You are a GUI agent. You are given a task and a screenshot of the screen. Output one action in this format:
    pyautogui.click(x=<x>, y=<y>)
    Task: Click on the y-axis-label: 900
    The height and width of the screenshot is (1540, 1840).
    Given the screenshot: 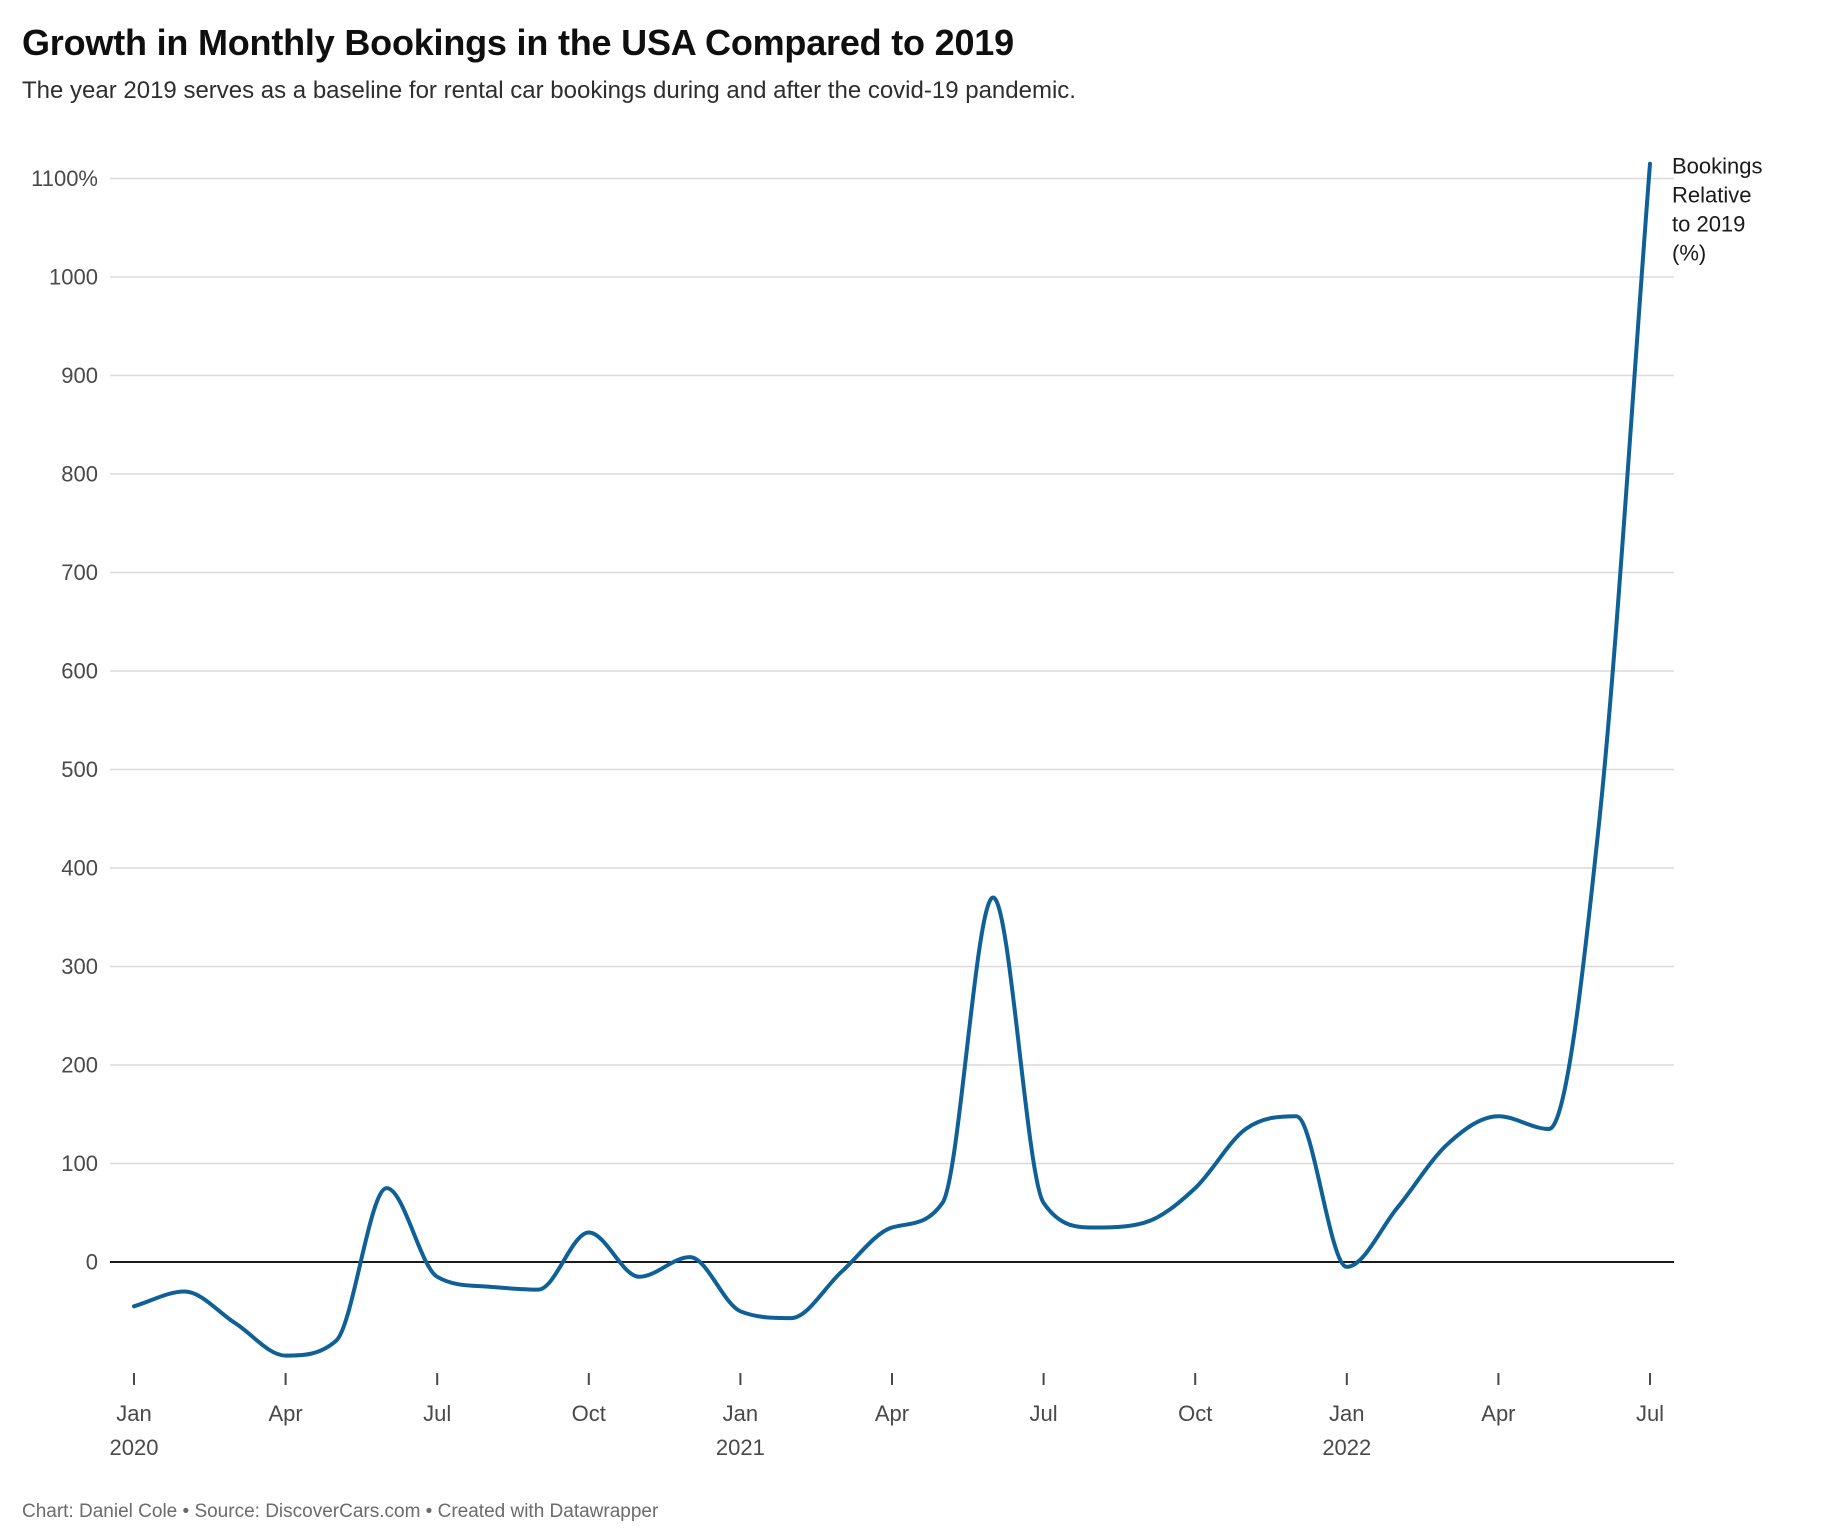 What is the action you would take?
    pyautogui.click(x=79, y=374)
    